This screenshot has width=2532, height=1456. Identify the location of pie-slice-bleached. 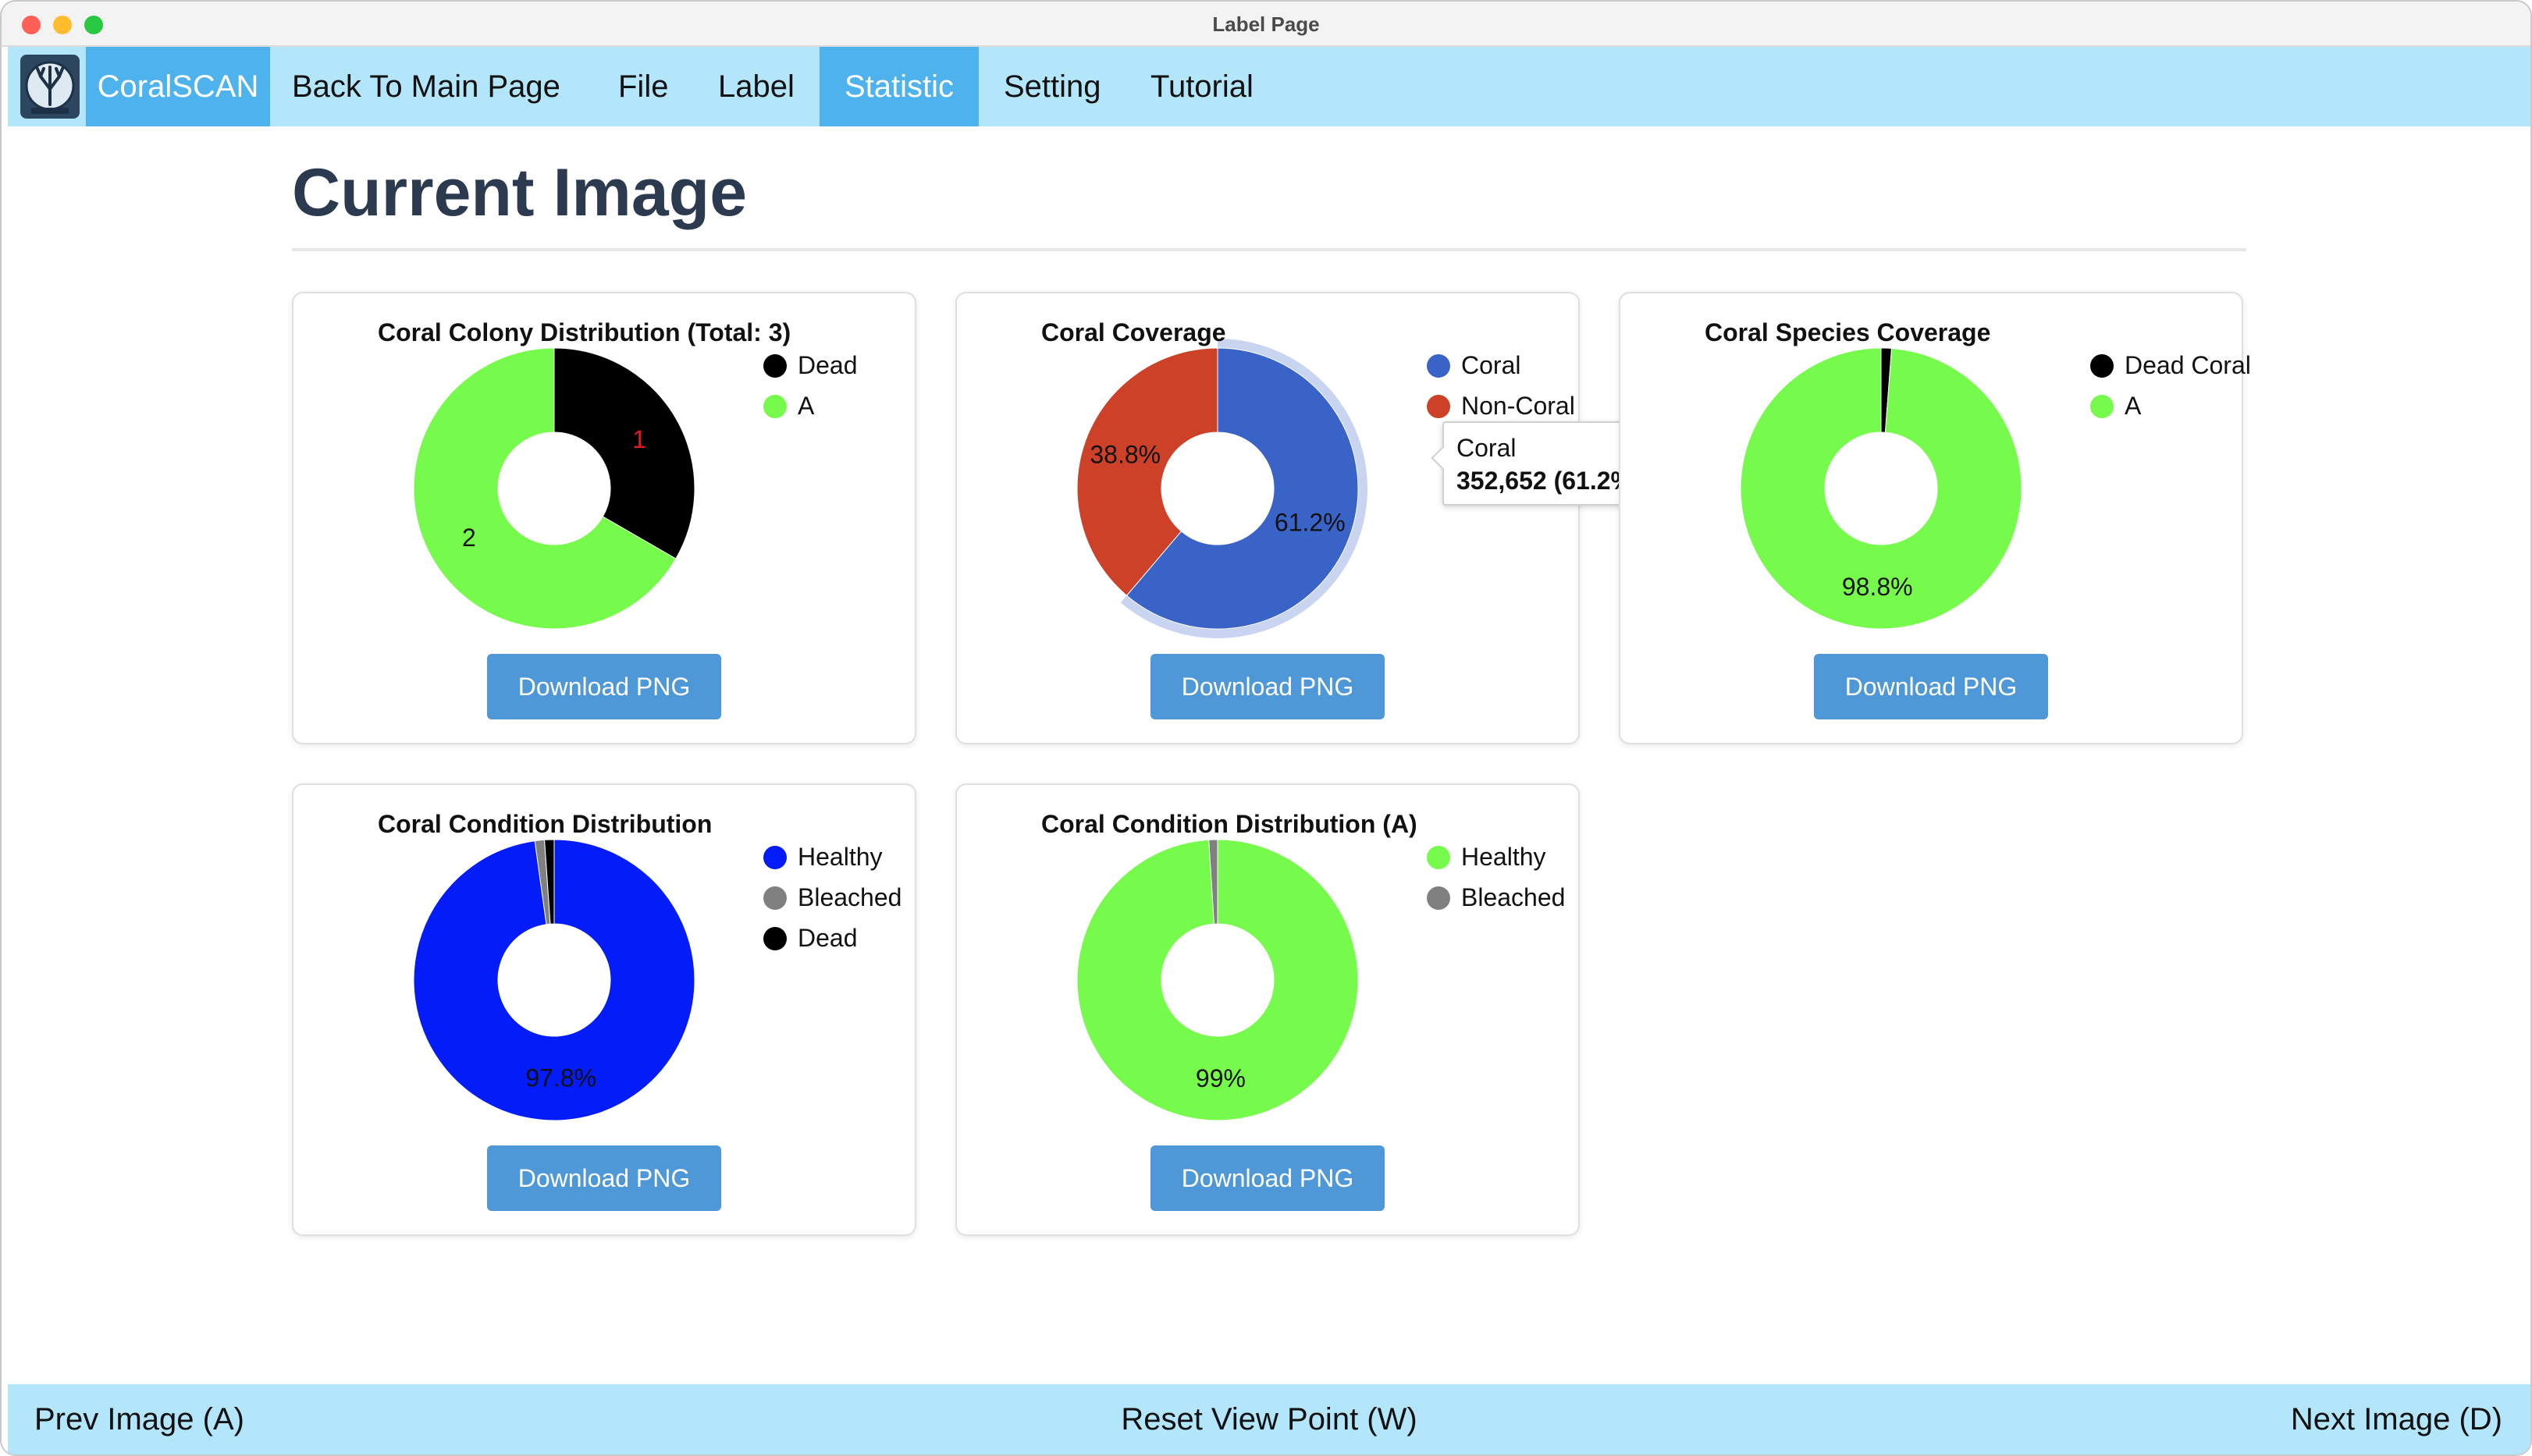
(1213, 882).